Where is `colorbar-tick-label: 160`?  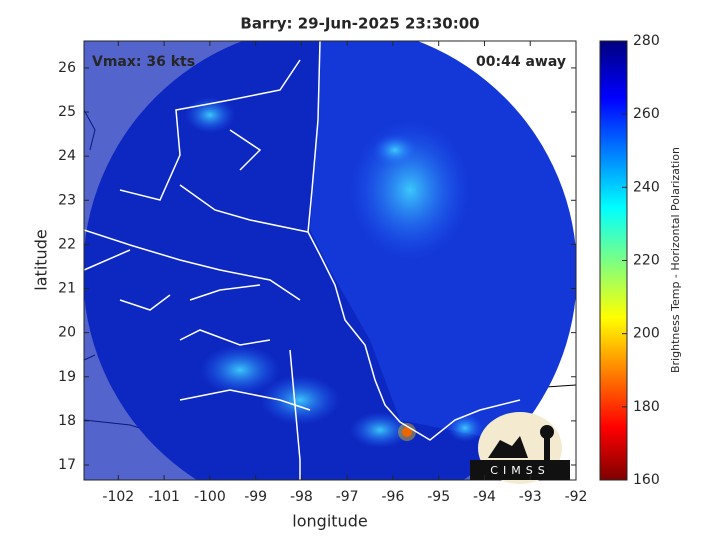 colorbar-tick-label: 160 is located at coordinates (646, 480).